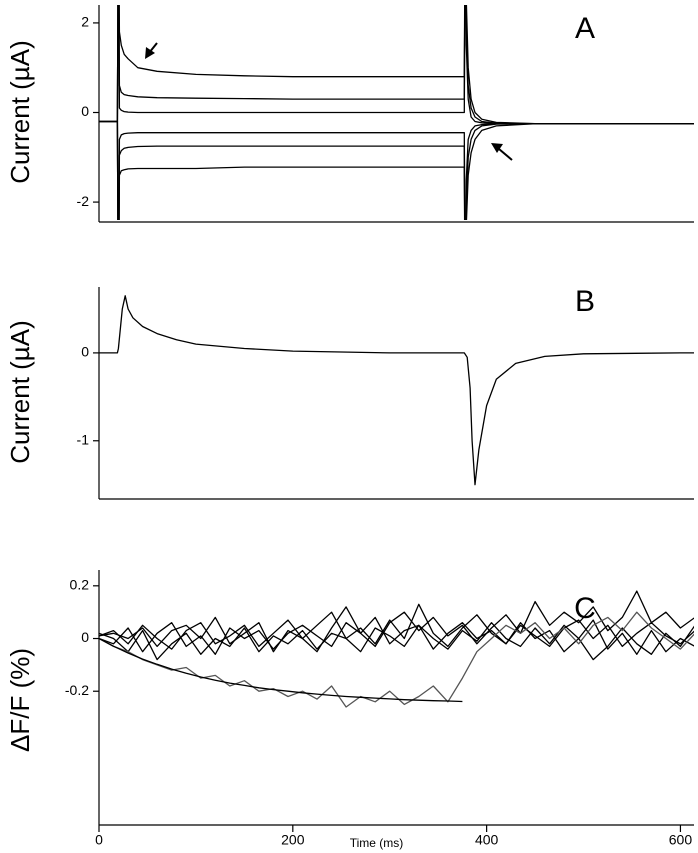  What do you see at coordinates (83, 201) in the screenshot?
I see `y-tick-label: -2` at bounding box center [83, 201].